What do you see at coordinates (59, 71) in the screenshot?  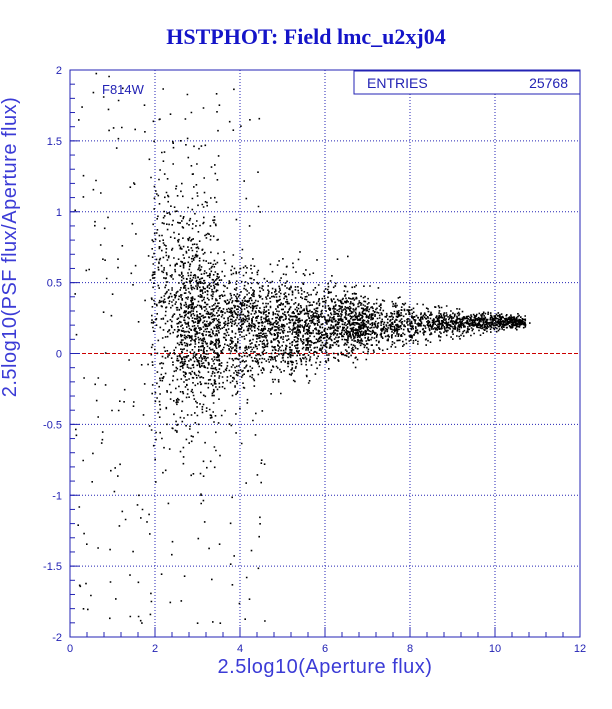 I see `y-tick-label: 2` at bounding box center [59, 71].